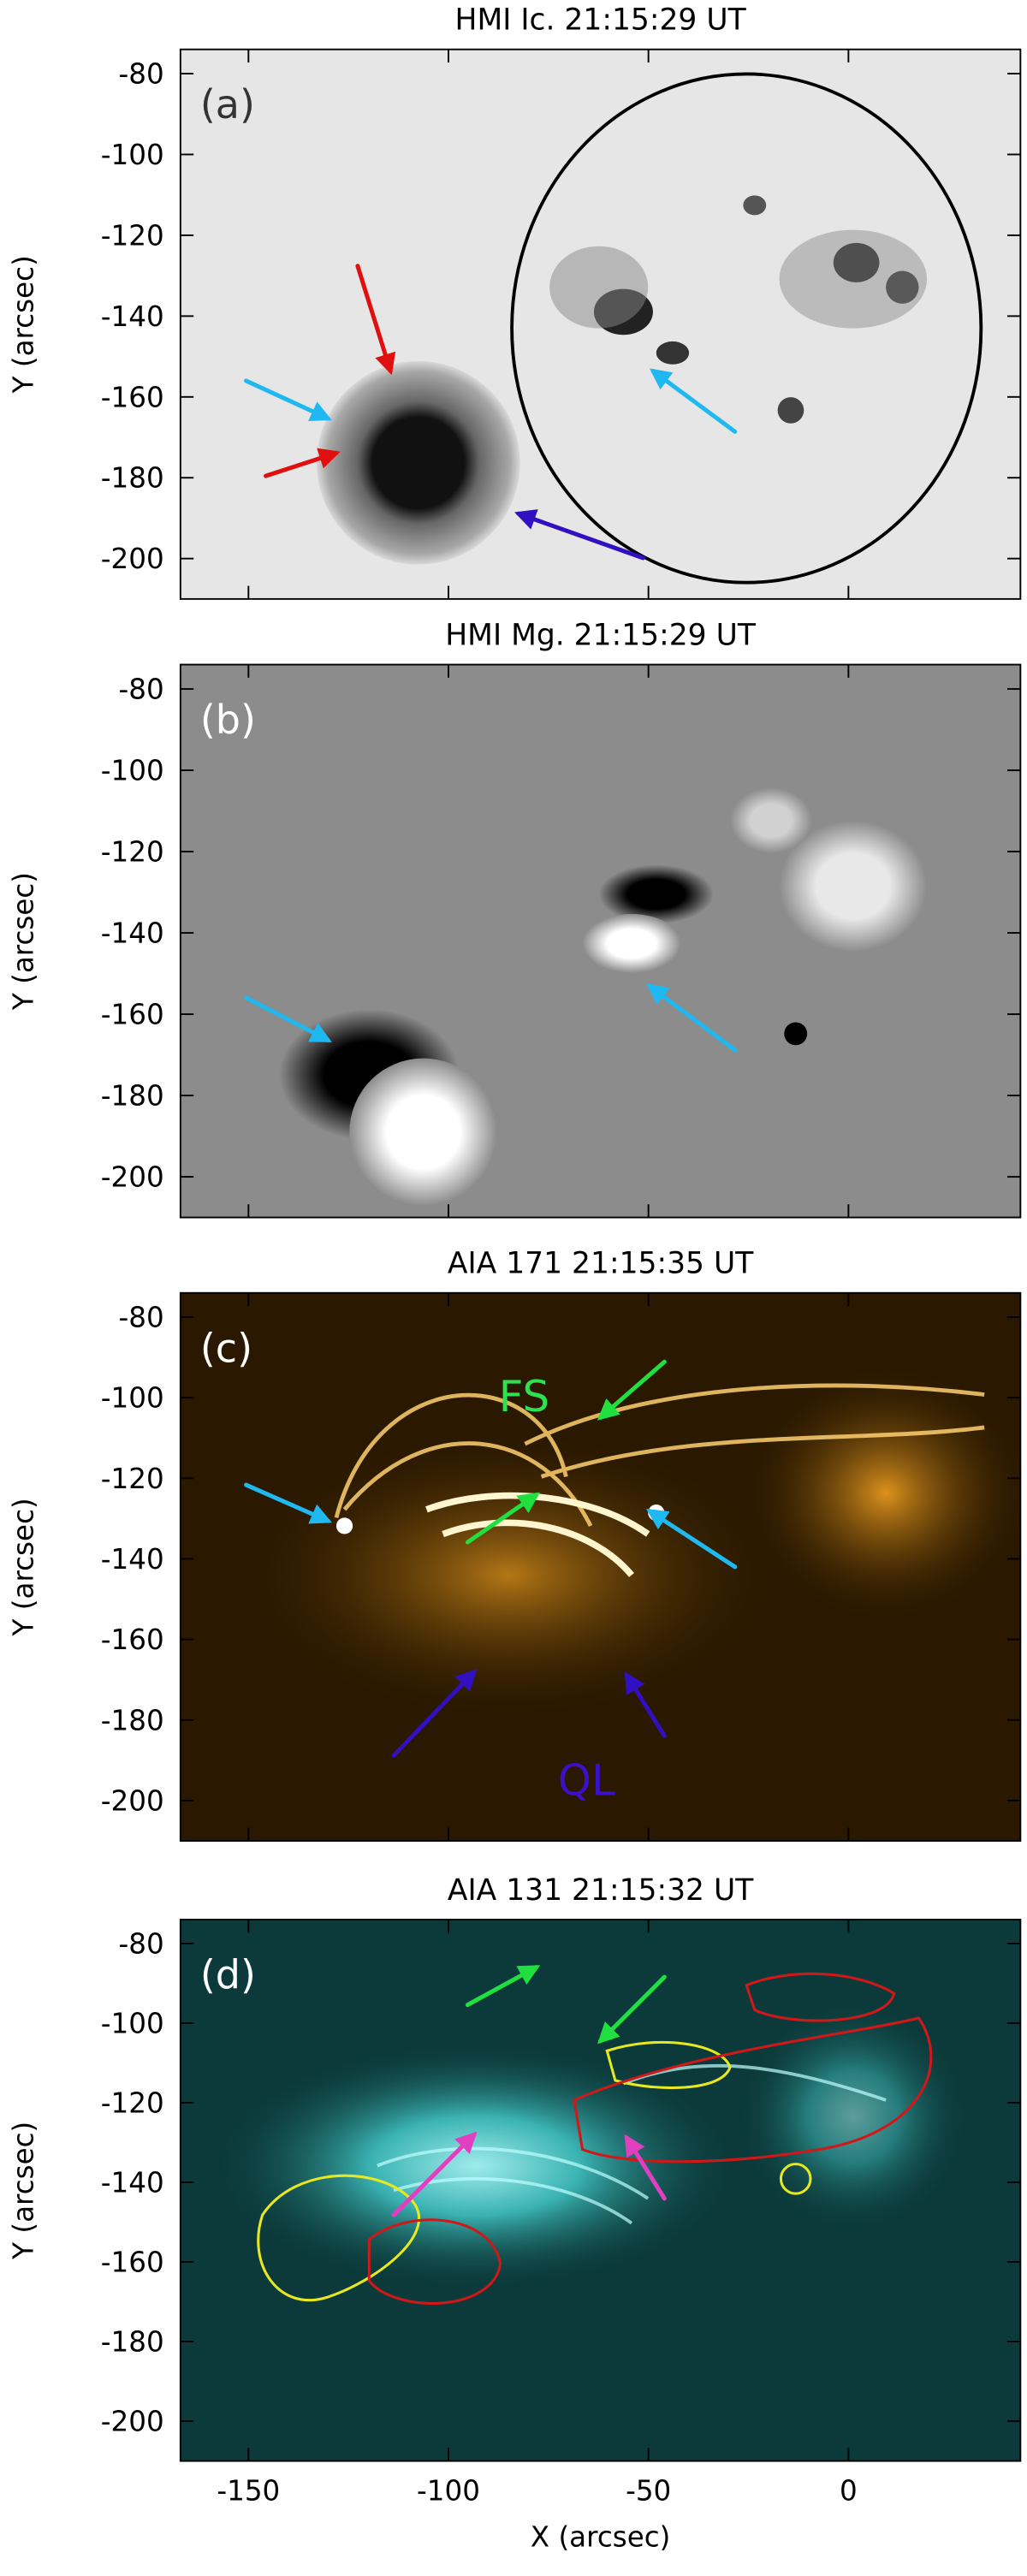  What do you see at coordinates (601, 2536) in the screenshot?
I see `x-axis-label: X (arcsec)` at bounding box center [601, 2536].